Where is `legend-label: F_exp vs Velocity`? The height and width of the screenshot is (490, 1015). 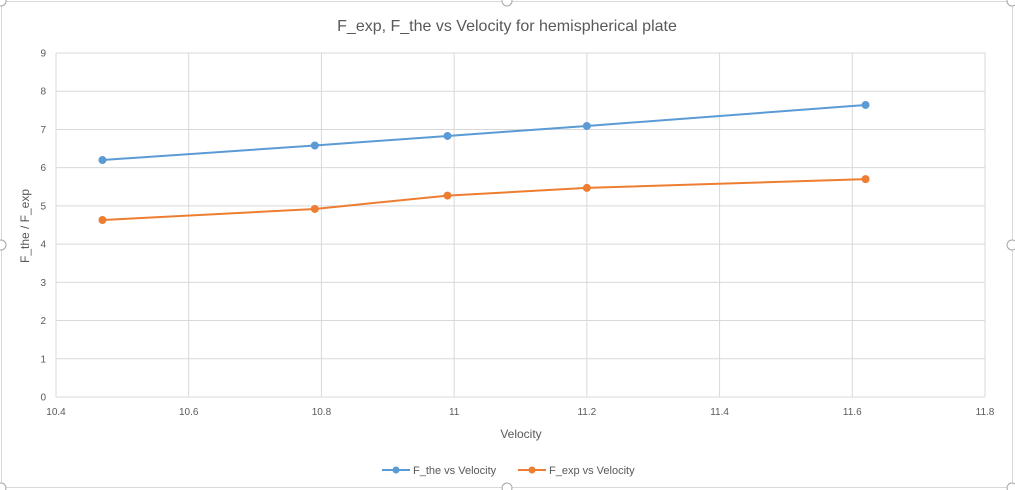
legend-label: F_exp vs Velocity is located at coordinates (592, 471).